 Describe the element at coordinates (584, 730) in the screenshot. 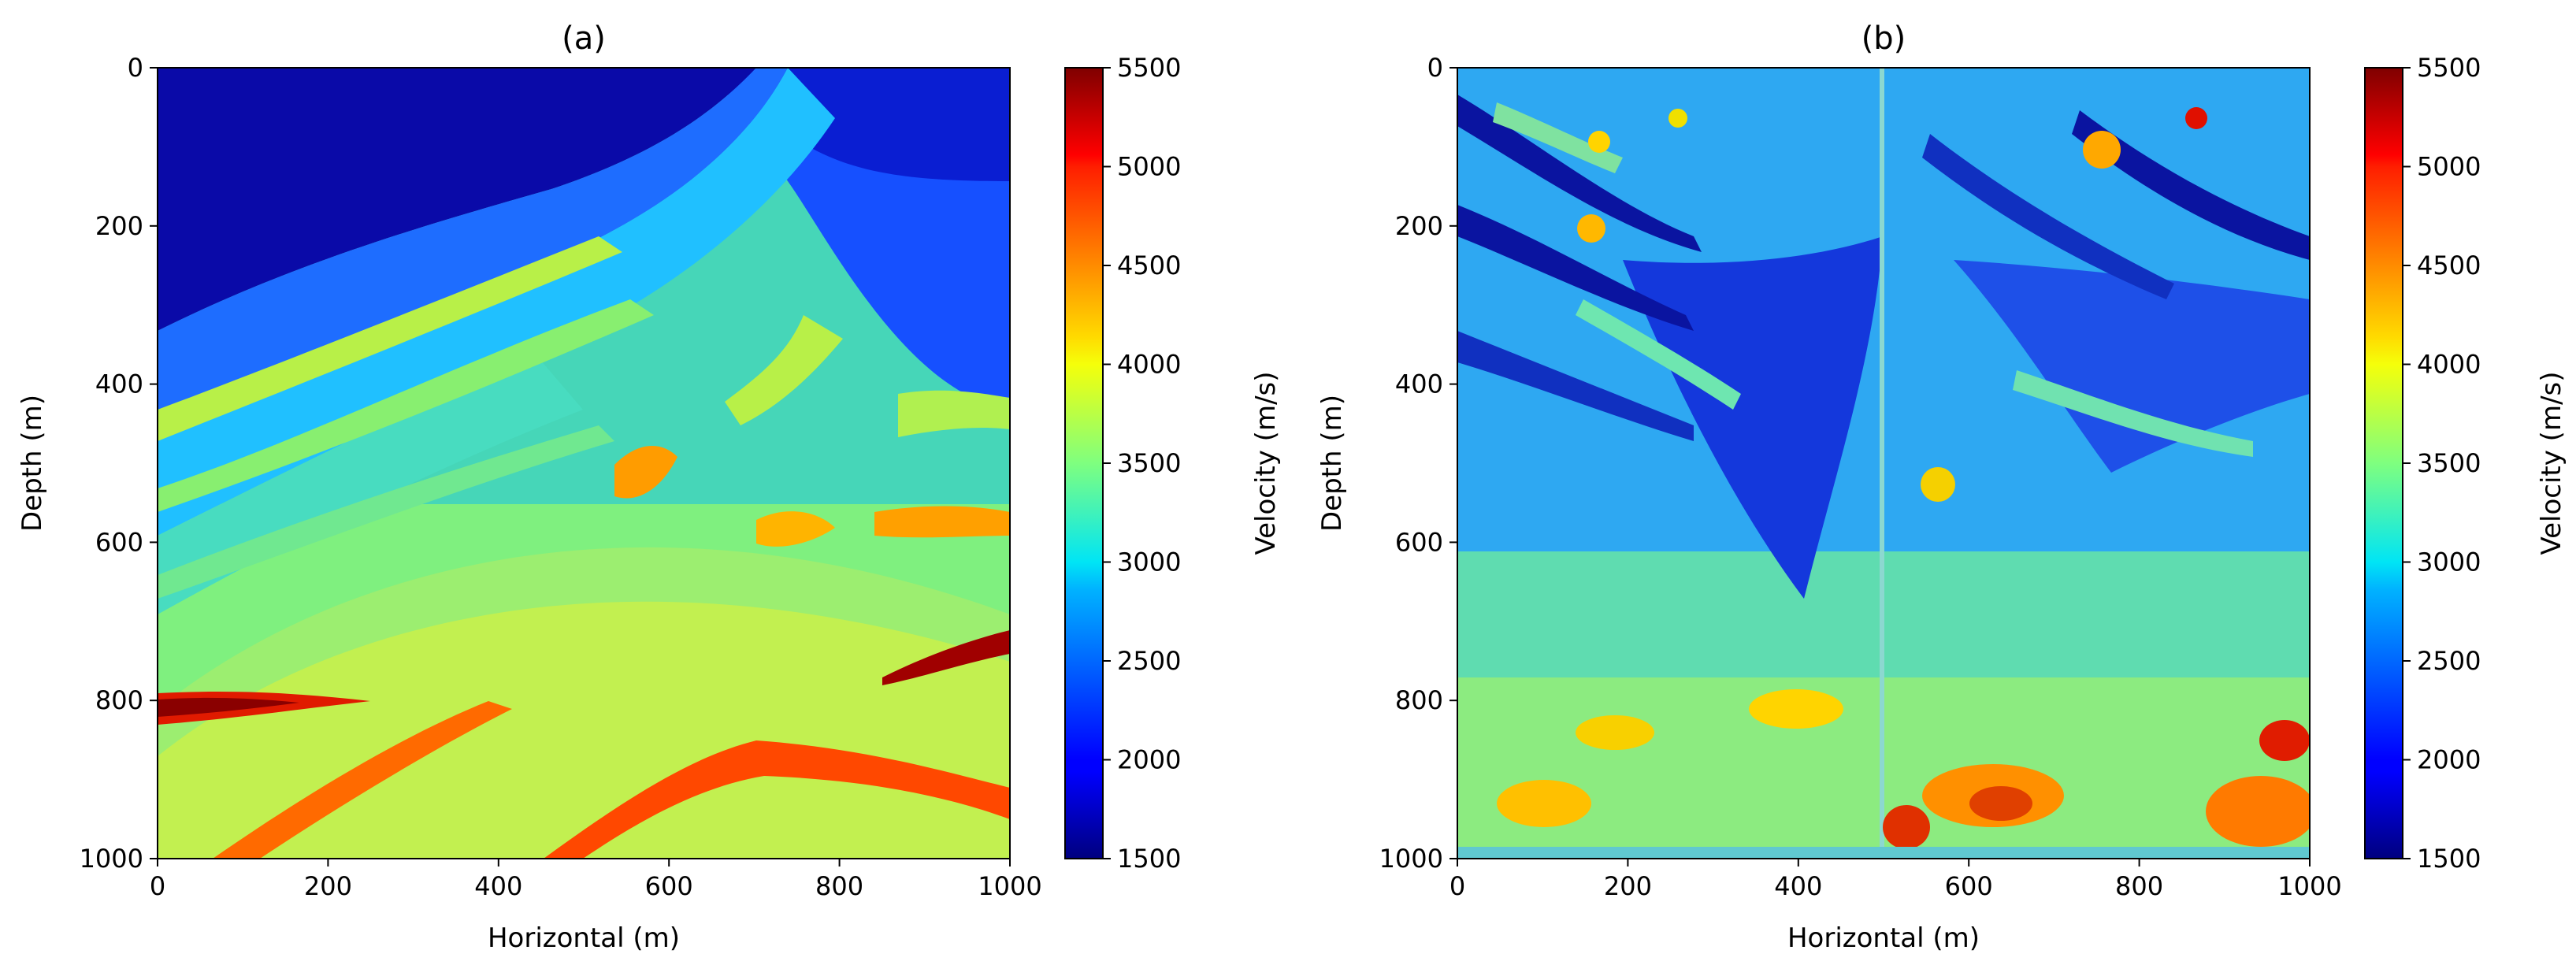

I see `heatmap-a-dome` at that location.